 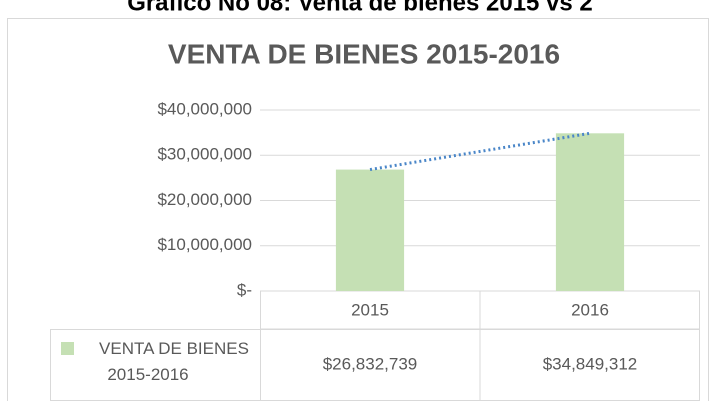 What do you see at coordinates (204, 199) in the screenshot?
I see `y-tick-label: $20,000,000` at bounding box center [204, 199].